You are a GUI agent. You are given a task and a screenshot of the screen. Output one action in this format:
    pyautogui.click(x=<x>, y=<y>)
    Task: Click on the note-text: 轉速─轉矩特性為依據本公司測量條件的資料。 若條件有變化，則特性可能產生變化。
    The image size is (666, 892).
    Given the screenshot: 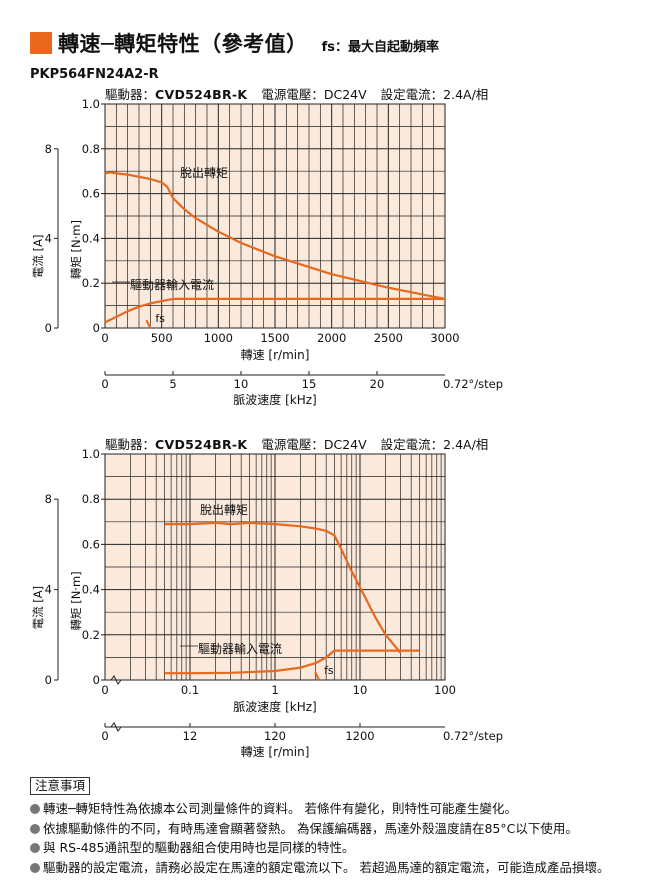 What is the action you would take?
    pyautogui.click(x=280, y=808)
    